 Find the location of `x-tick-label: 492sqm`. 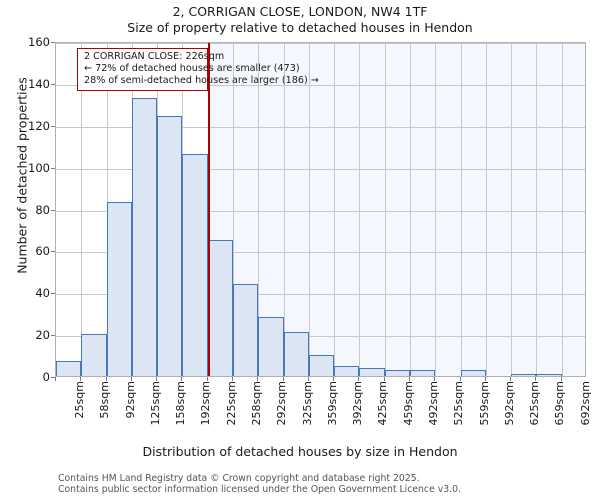

x-tick-label: 492sqm is located at coordinates (433, 403).